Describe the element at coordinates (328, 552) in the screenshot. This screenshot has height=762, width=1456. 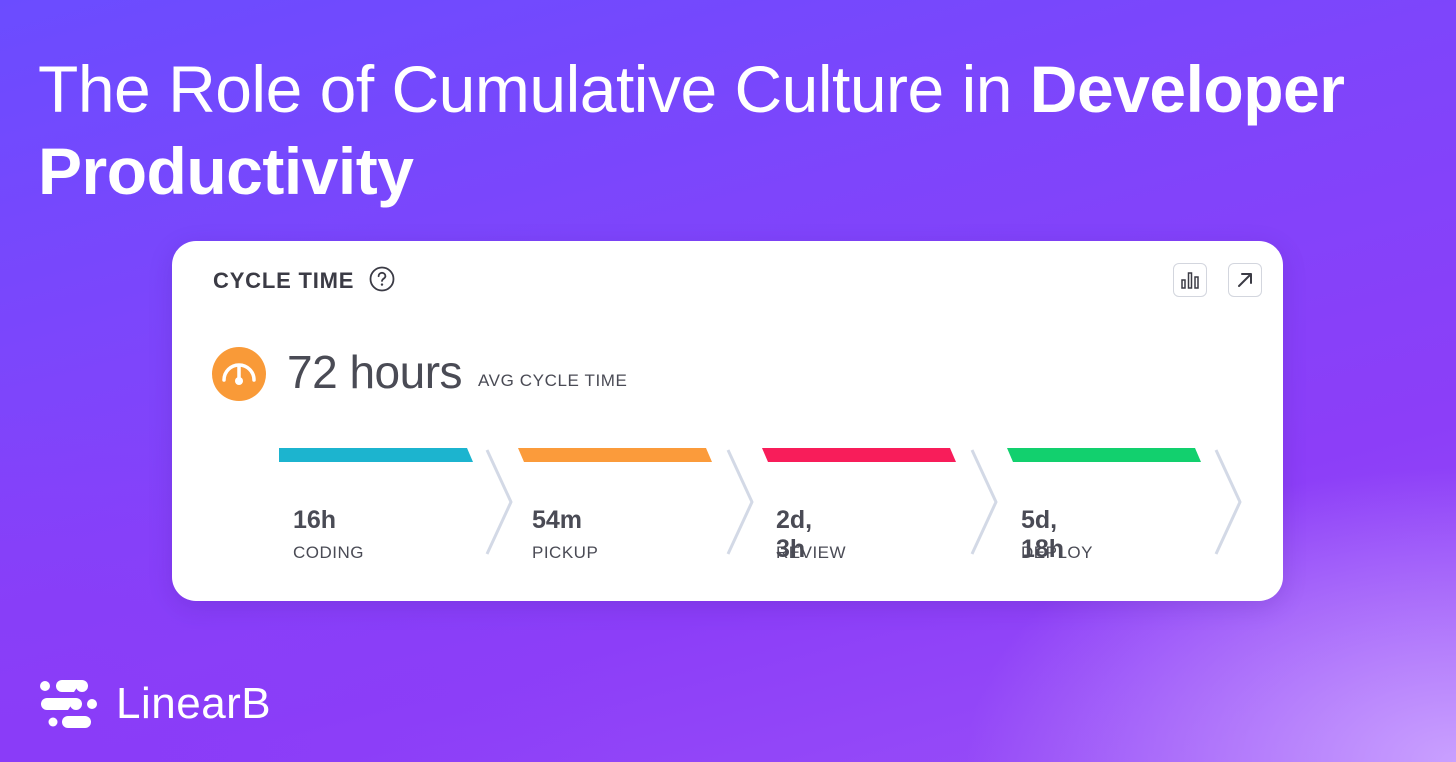
I see `stage-label: CODING` at that location.